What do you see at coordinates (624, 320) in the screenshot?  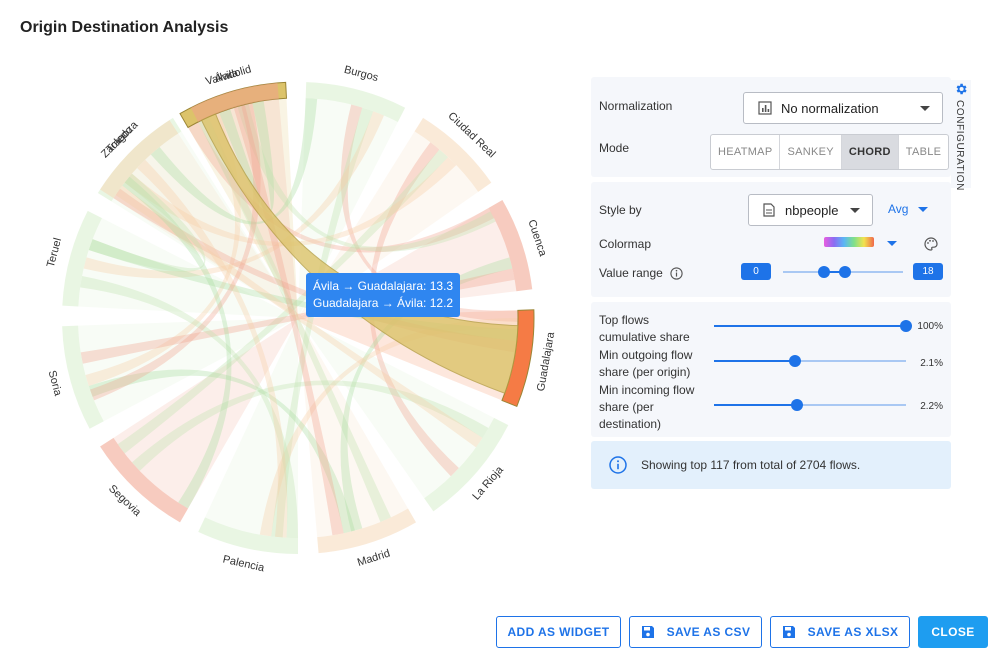 I see `filter-top-flows-line-1: Top flows` at bounding box center [624, 320].